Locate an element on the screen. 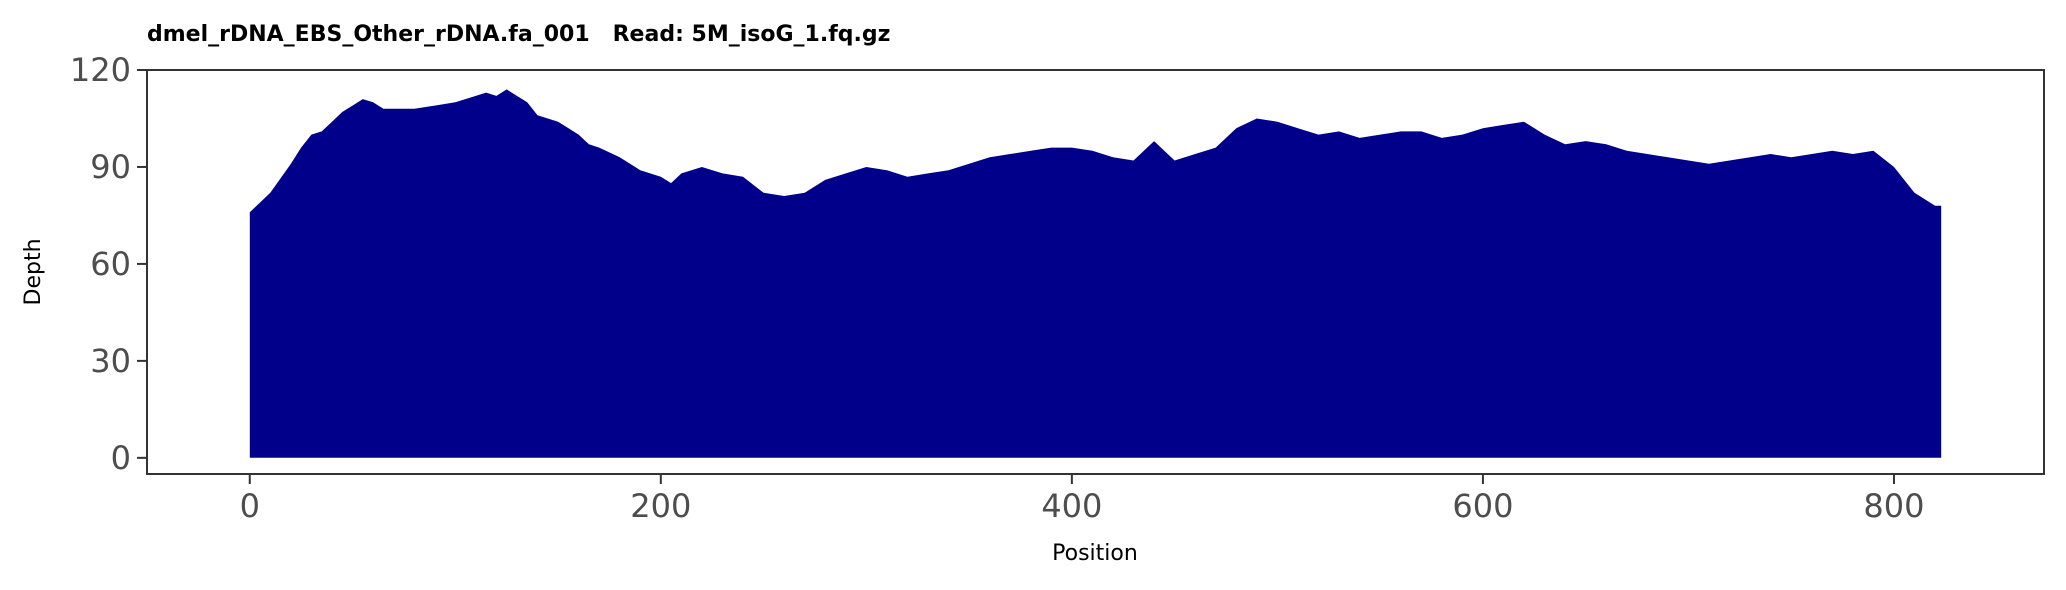 The height and width of the screenshot is (590, 2066). y-tick-label: 30 is located at coordinates (110, 361).